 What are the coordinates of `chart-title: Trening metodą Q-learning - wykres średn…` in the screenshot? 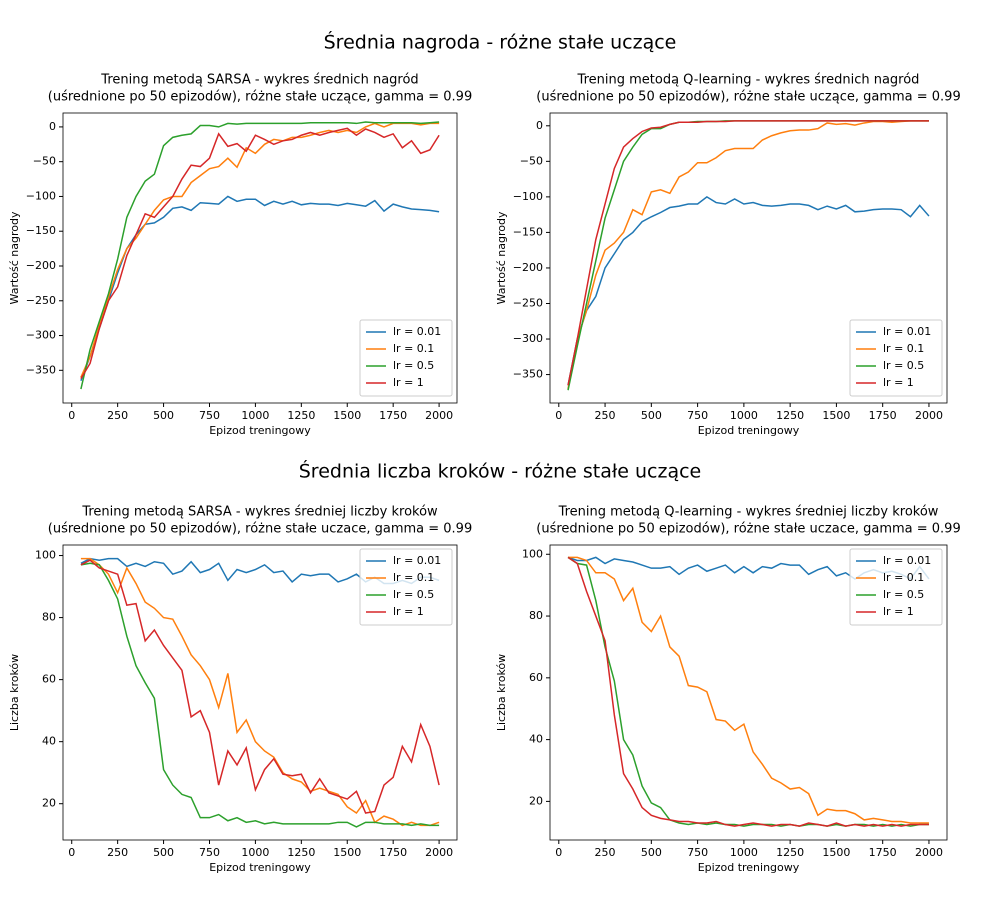 It's located at (748, 512).